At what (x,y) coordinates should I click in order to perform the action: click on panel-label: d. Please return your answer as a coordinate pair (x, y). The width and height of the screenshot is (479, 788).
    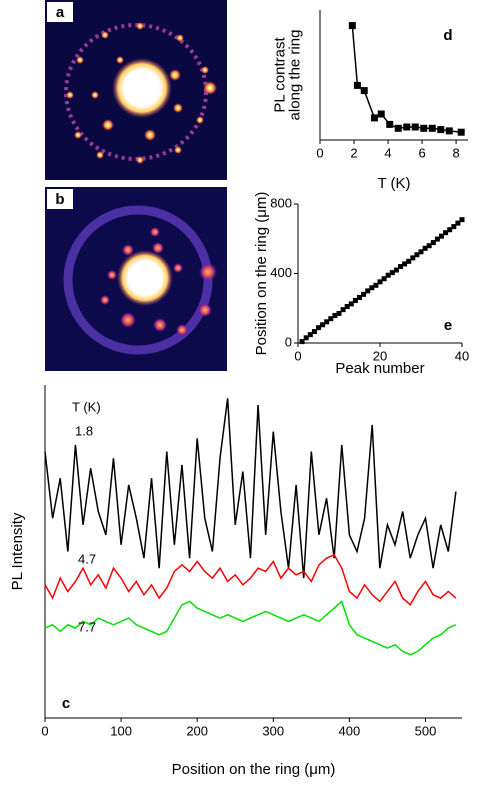
    Looking at the image, I should click on (447, 35).